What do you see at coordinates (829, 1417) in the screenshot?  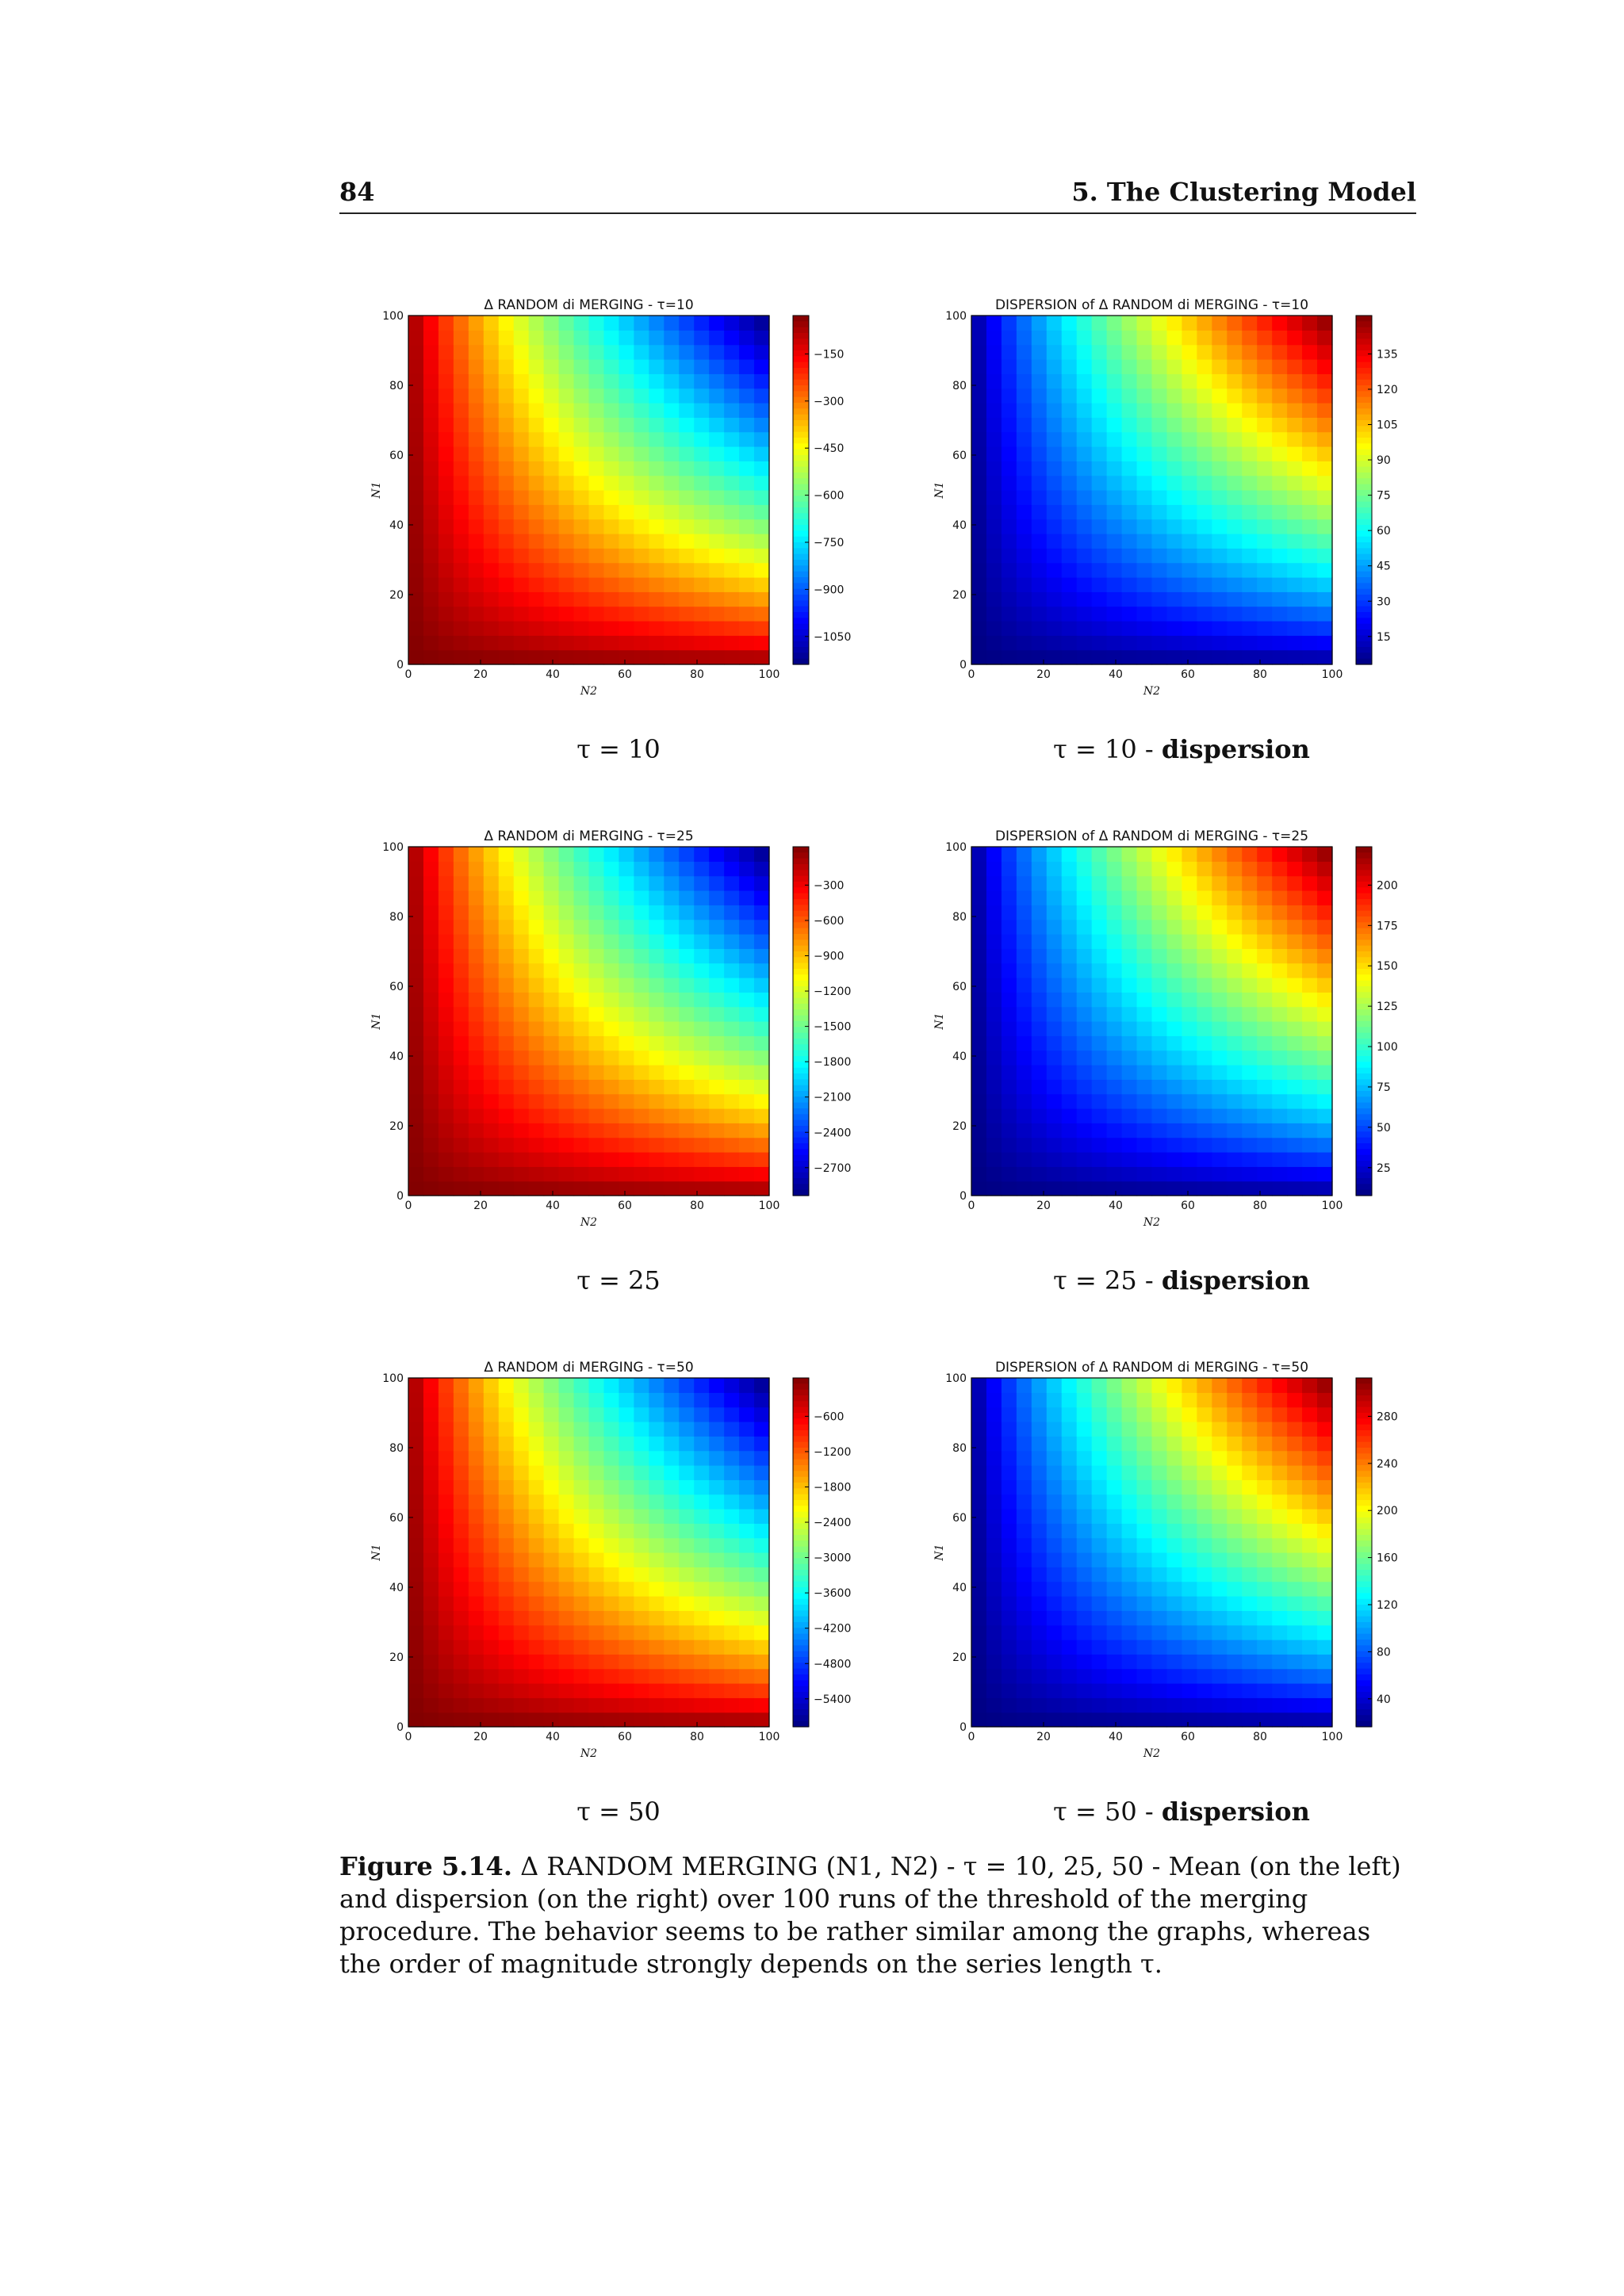 I see `colorbar-tick-label: −600` at bounding box center [829, 1417].